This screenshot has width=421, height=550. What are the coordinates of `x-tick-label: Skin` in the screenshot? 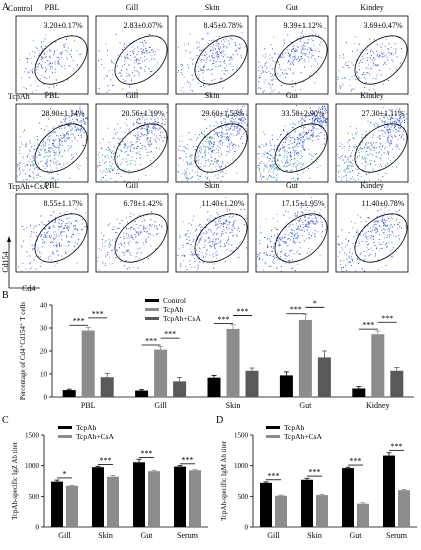 It's located at (233, 405).